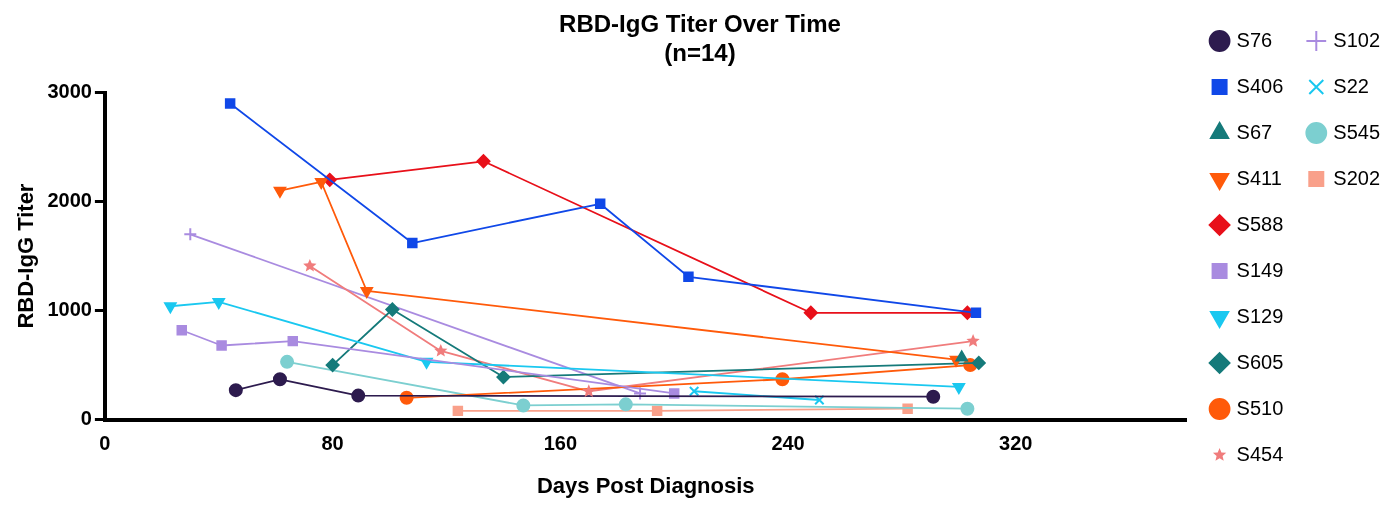 The image size is (1400, 510). Describe the element at coordinates (700, 52) in the screenshot. I see `chart-subtitle: (n=14)` at that location.